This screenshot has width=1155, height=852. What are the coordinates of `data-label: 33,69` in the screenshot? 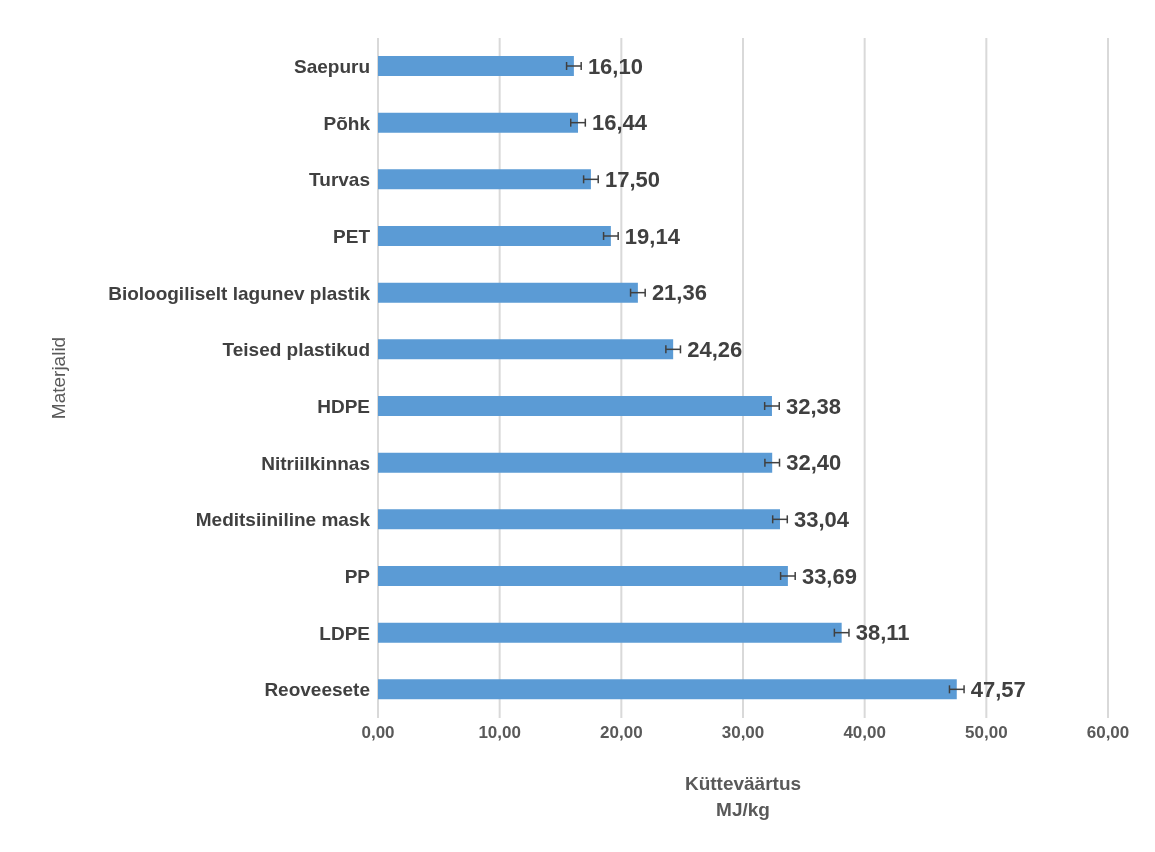 It's located at (829, 576).